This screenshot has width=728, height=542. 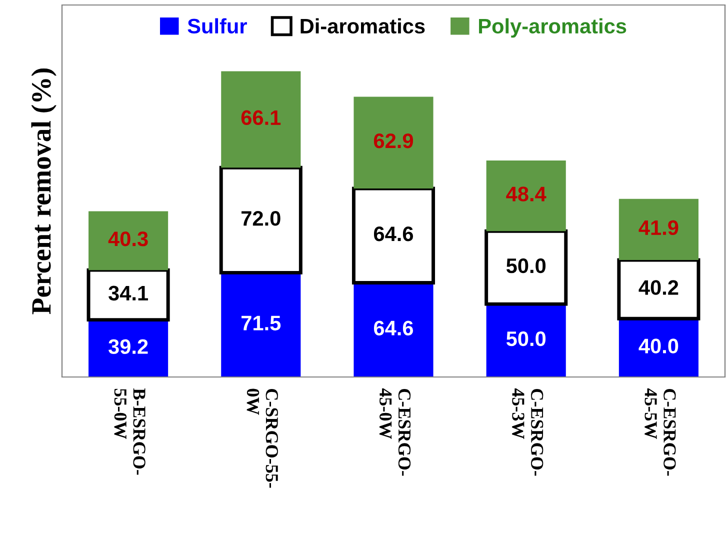 What do you see at coordinates (394, 140) in the screenshot?
I see `data-label: 62.9` at bounding box center [394, 140].